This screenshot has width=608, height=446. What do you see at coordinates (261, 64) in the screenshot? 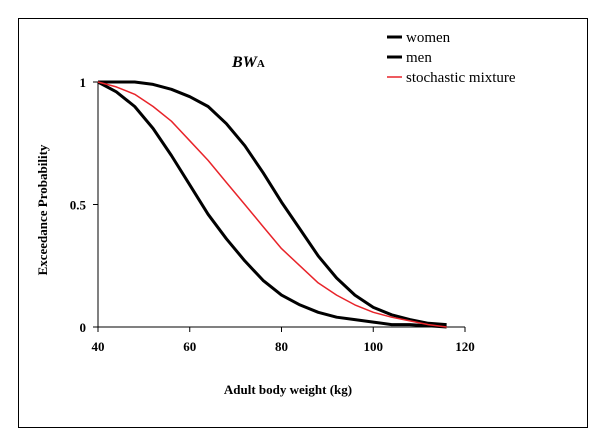
I see `plot-title-subscript: A` at bounding box center [261, 64].